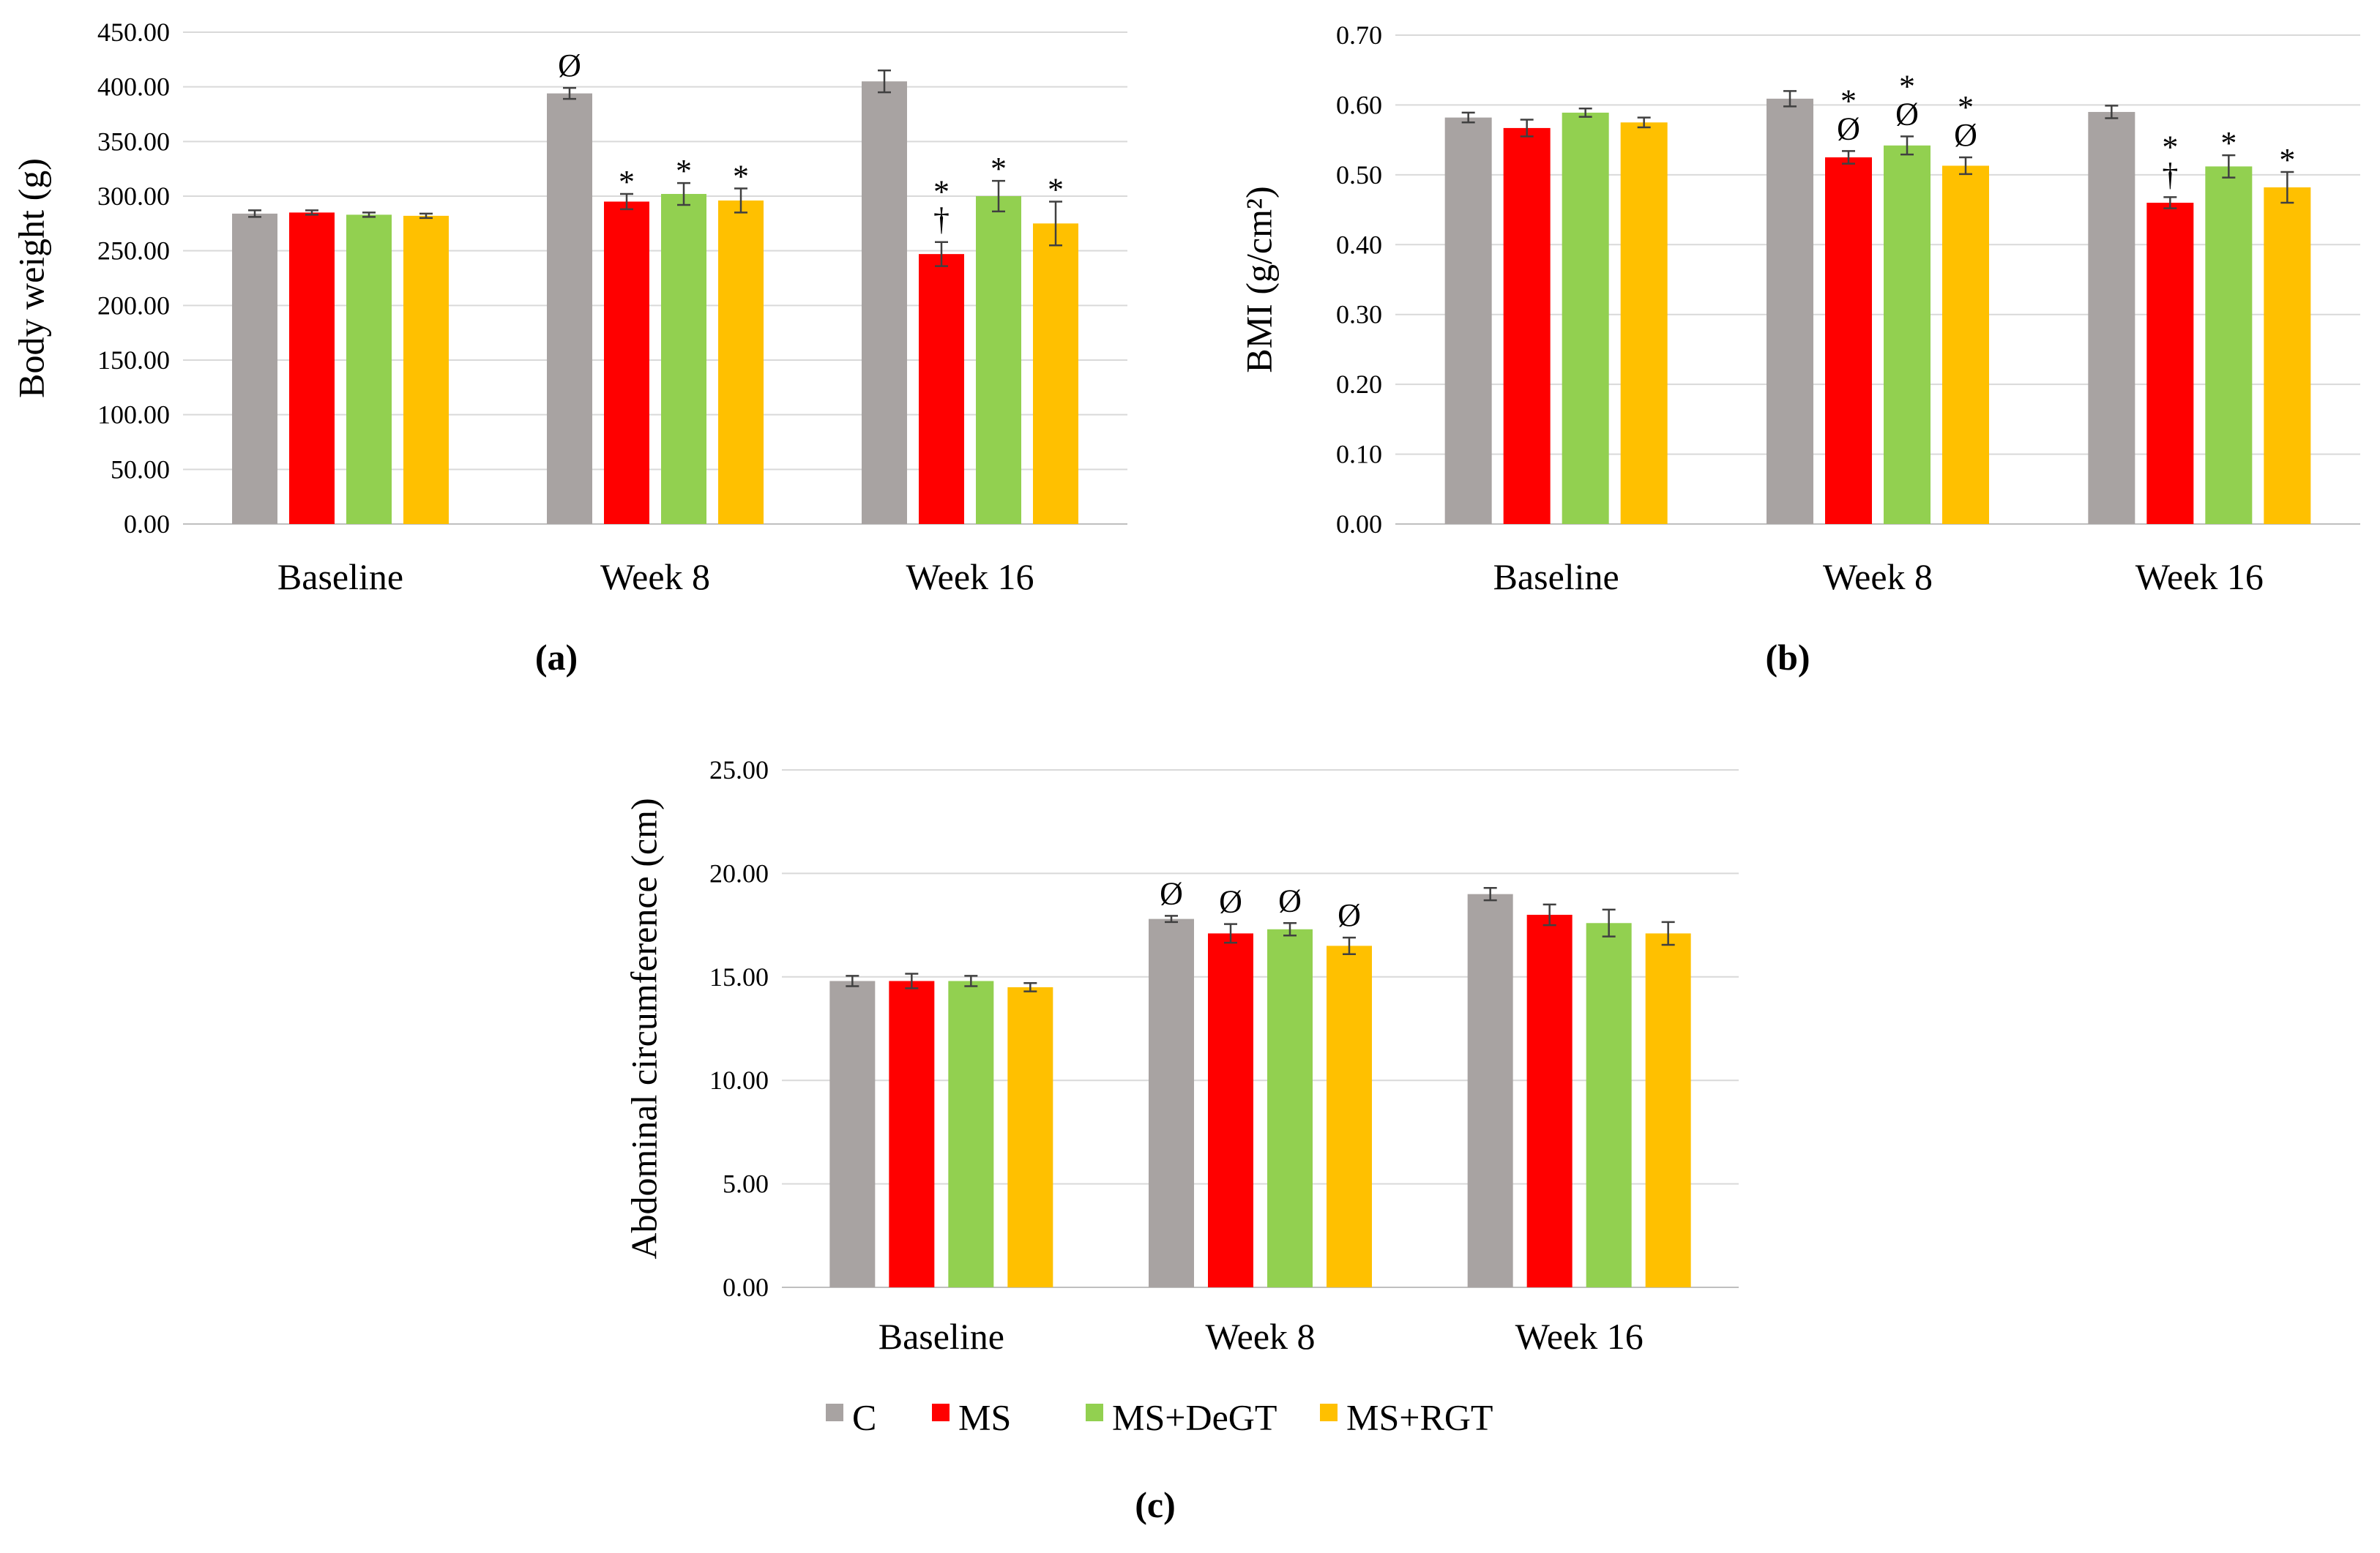 The image size is (2380, 1553). Describe the element at coordinates (133, 360) in the screenshot. I see `y-tick-label: 150.00` at that location.